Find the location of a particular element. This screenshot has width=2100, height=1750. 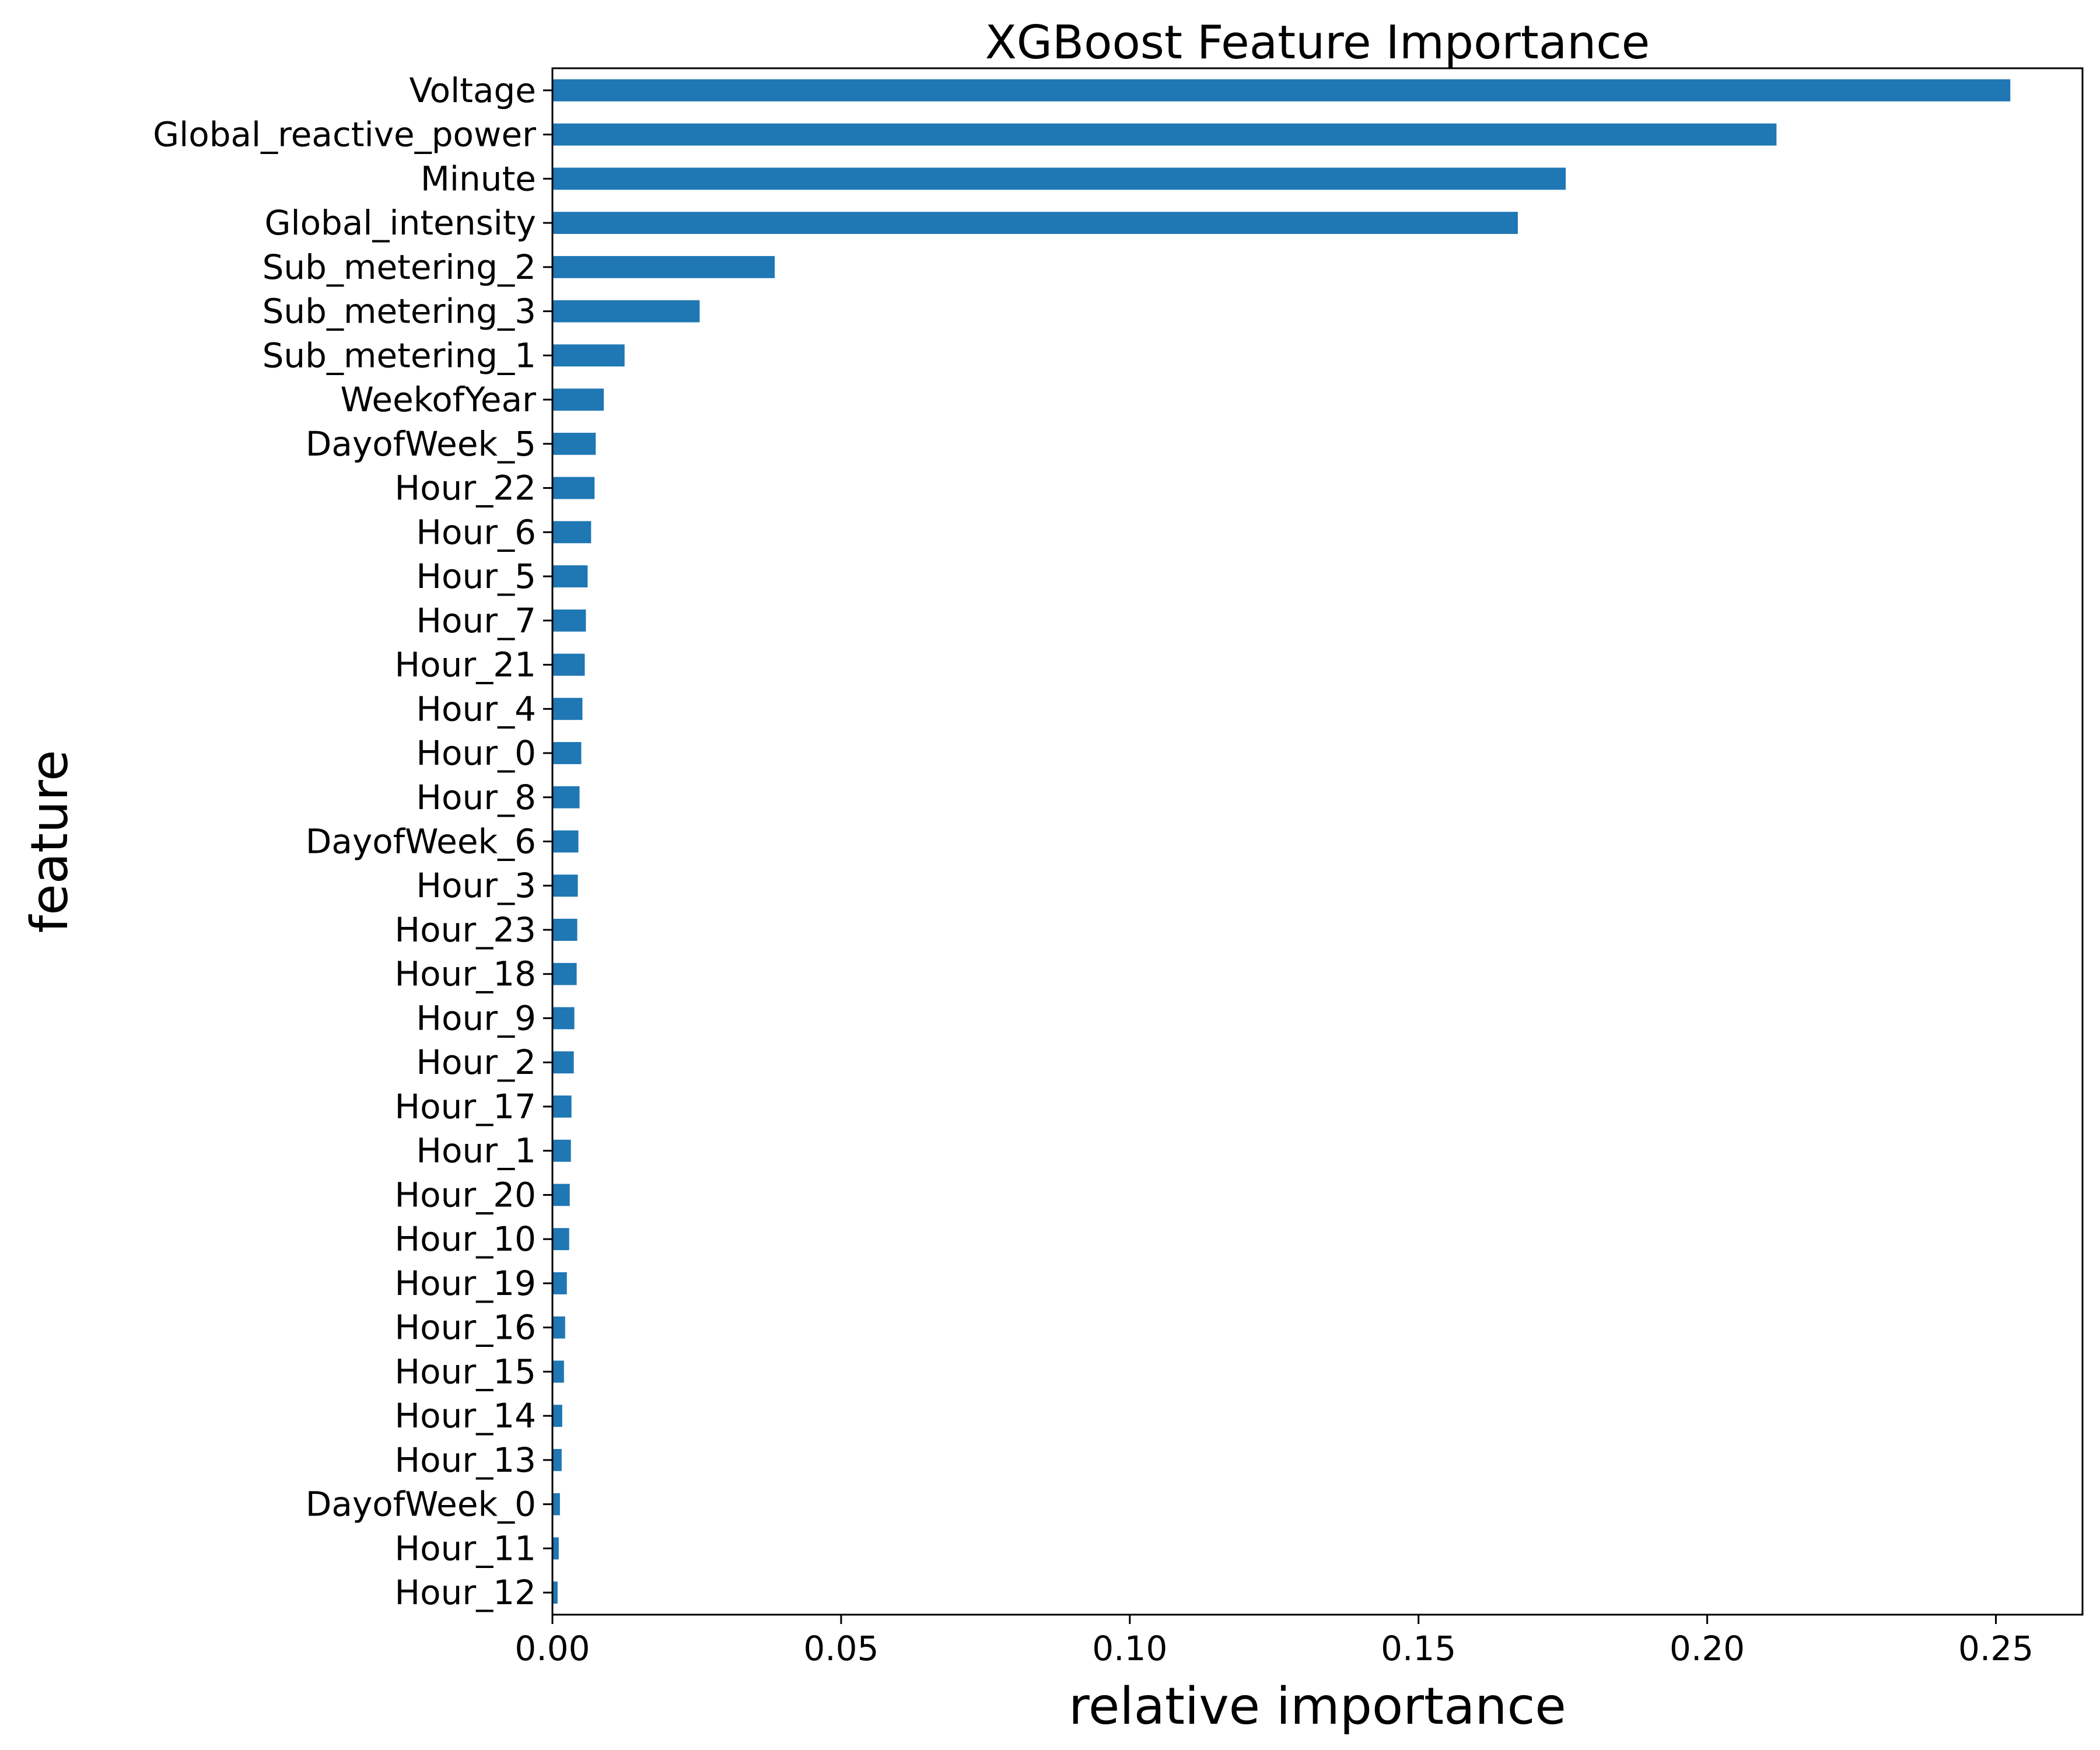

x-axis-label: relative importance is located at coordinates (1317, 1706).